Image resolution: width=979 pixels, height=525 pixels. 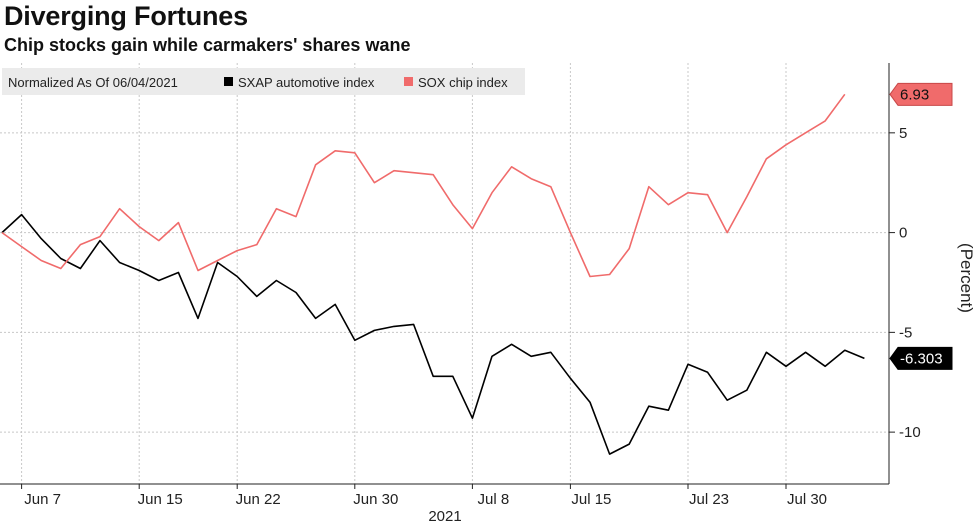 What do you see at coordinates (921, 226) in the screenshot?
I see `last-value-callouts: -6.303 6.93` at bounding box center [921, 226].